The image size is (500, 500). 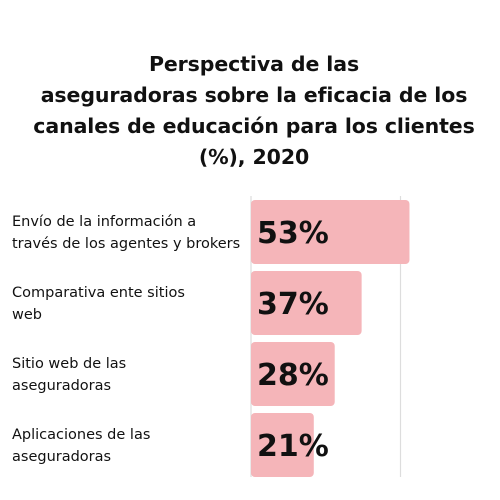 What do you see at coordinates (254, 157) in the screenshot?
I see `chart-title-line-4: (%), 2020` at bounding box center [254, 157].